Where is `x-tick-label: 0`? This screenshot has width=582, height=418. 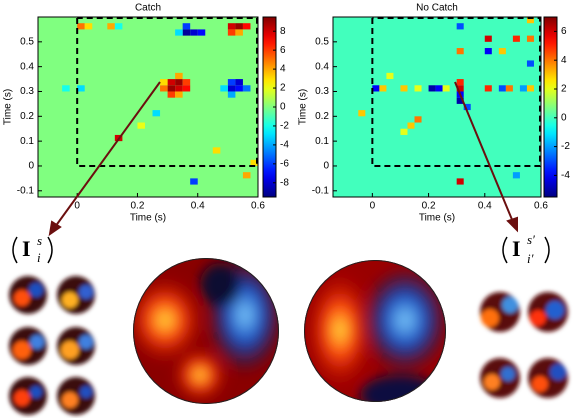 x-tick-label: 0 is located at coordinates (373, 206).